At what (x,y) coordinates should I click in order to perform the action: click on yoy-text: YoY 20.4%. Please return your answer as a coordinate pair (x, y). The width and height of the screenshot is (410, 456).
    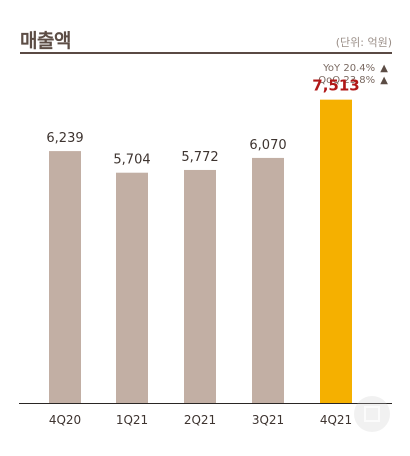
    Looking at the image, I should click on (349, 68).